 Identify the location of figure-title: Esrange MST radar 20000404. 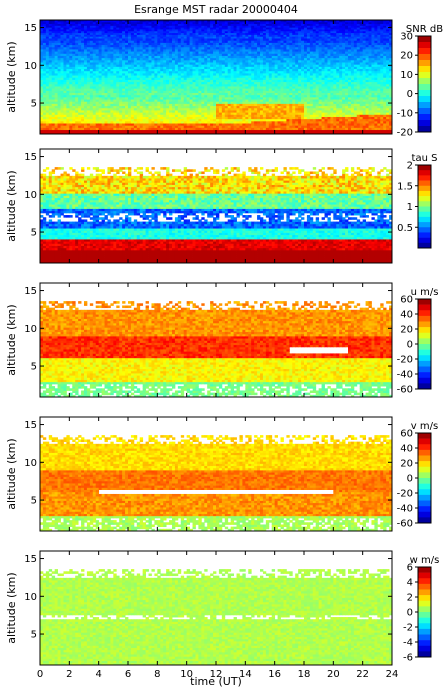
(216, 9).